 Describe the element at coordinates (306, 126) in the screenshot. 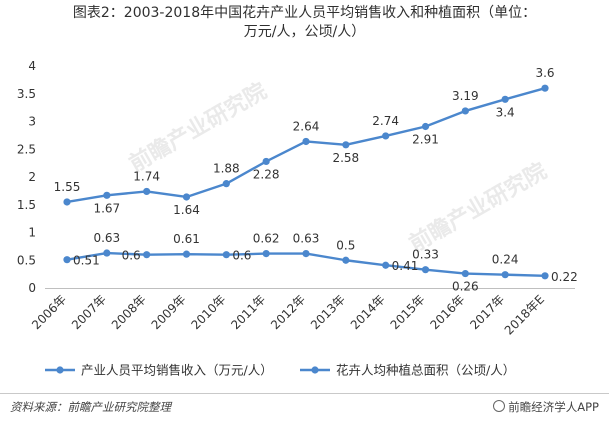

I see `data-label: 2.64` at that location.